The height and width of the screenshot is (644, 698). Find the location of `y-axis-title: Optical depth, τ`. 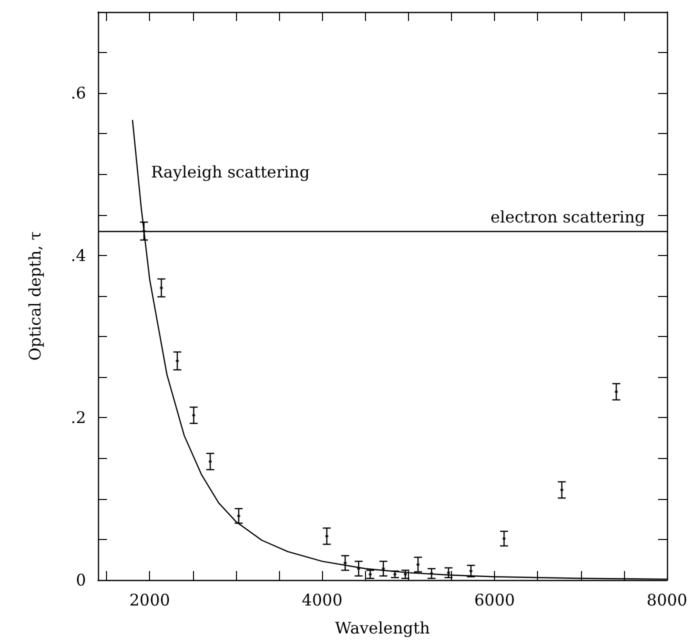

y-axis-title: Optical depth, τ is located at coordinates (35, 296).